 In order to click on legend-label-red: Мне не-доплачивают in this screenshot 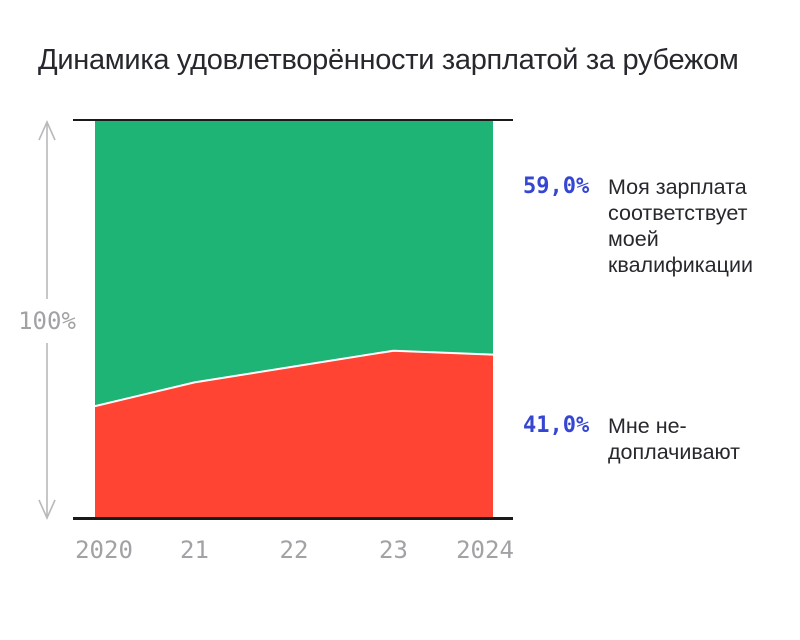, I will do `click(674, 439)`.